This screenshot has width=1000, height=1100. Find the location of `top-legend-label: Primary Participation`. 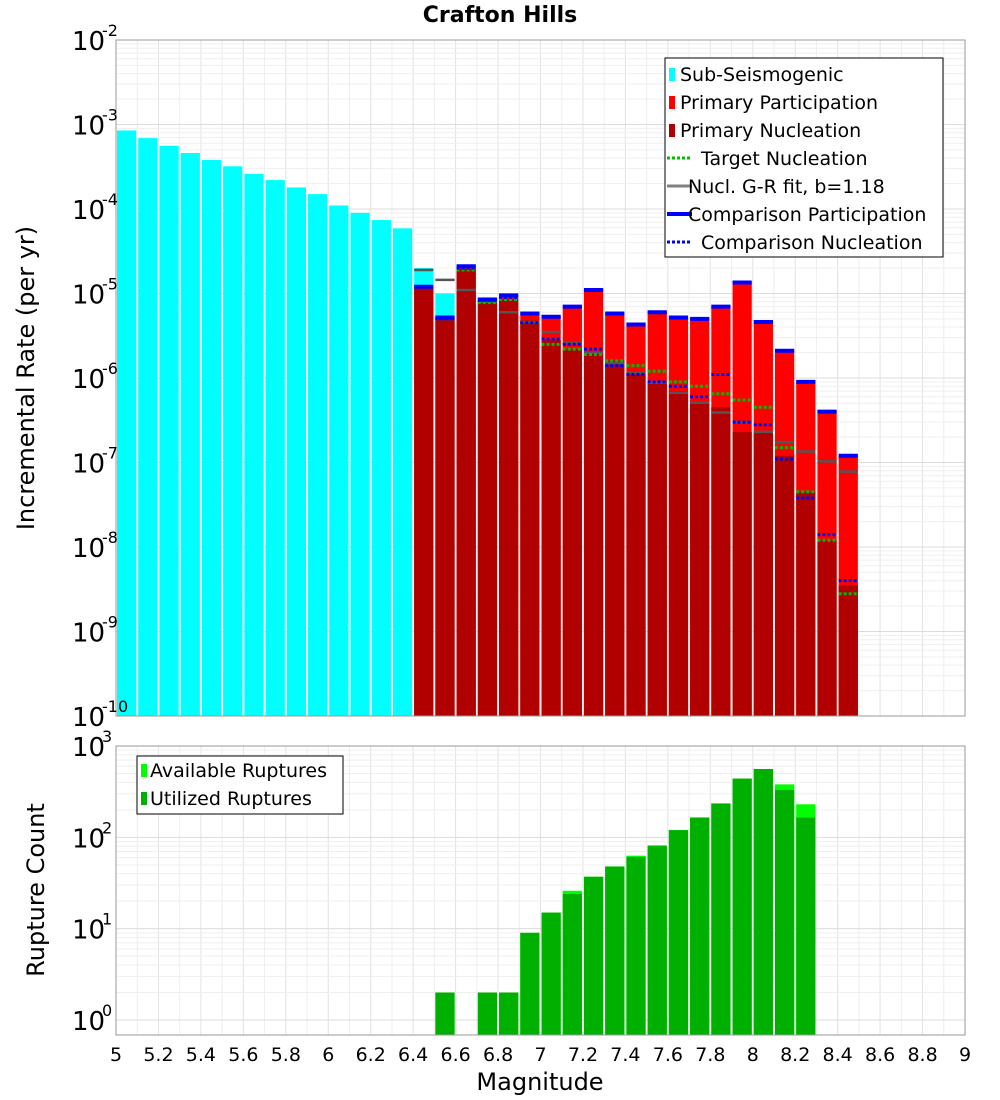

top-legend-label: Primary Participation is located at coordinates (779, 103).